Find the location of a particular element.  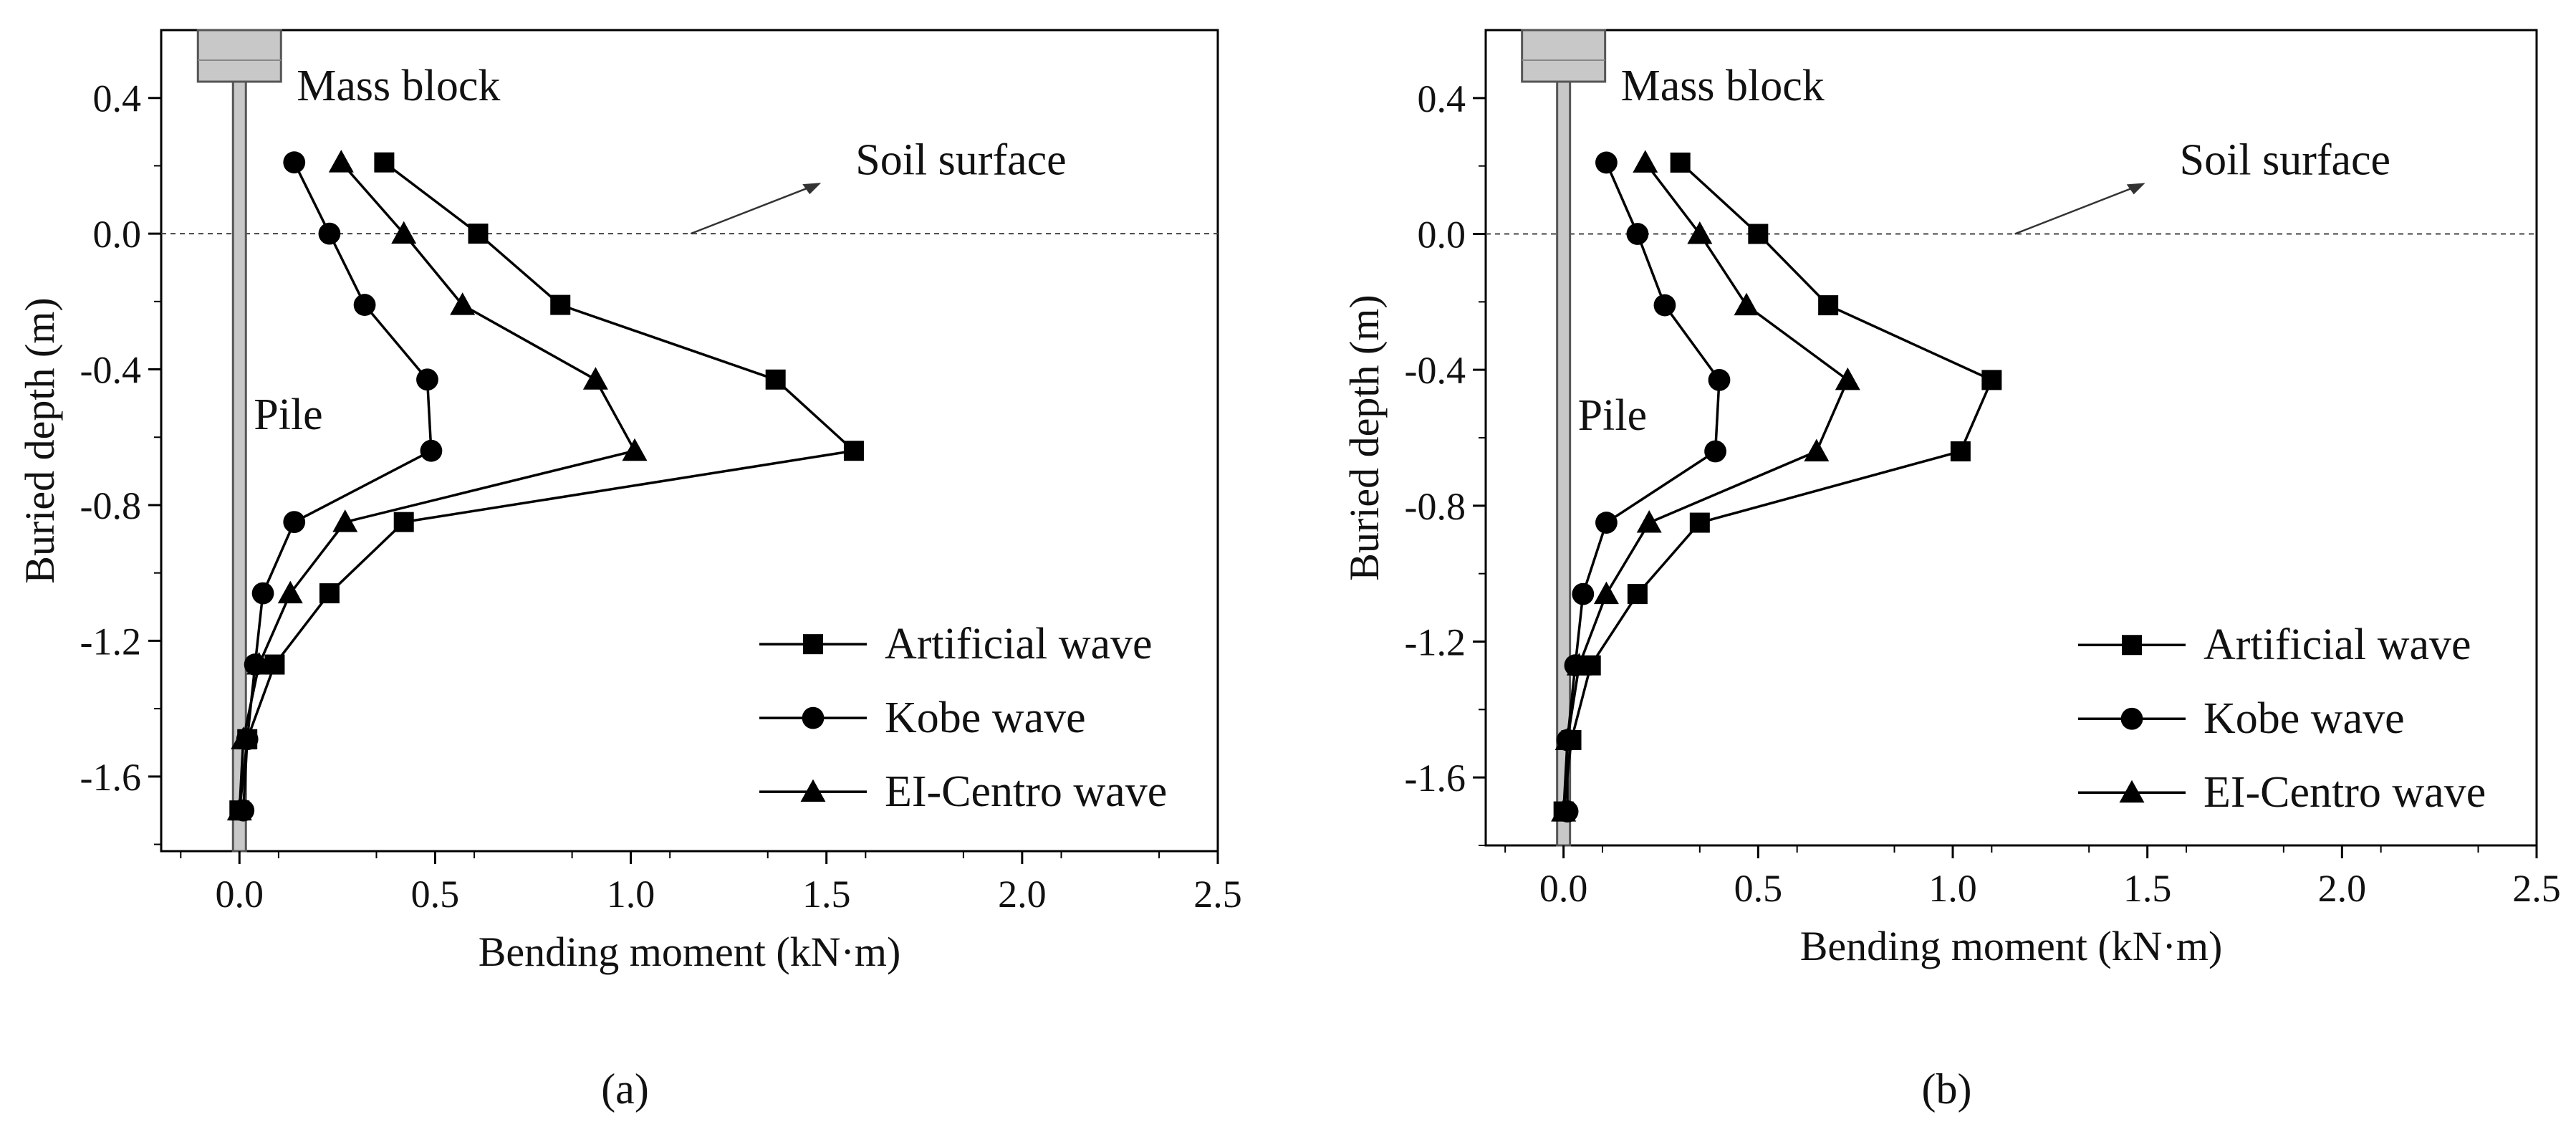

y-tick-label: -0.8 is located at coordinates (1436, 507).